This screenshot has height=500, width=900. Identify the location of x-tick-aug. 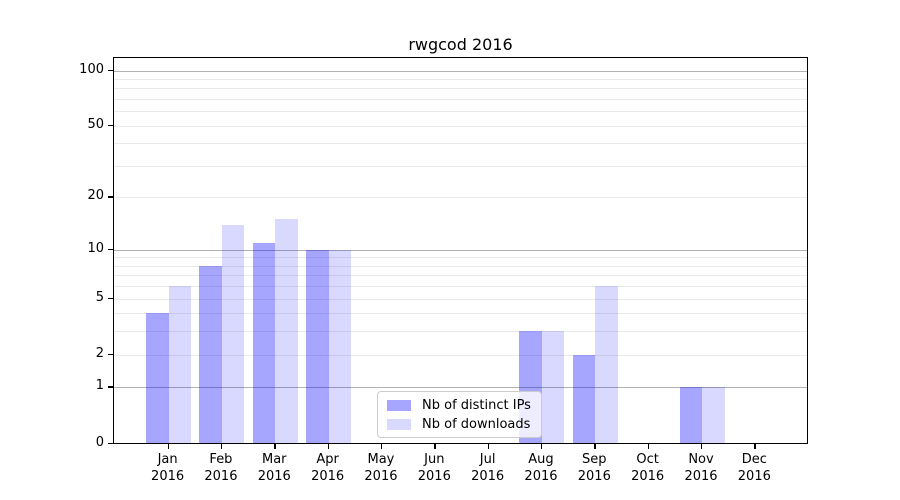
(541, 446).